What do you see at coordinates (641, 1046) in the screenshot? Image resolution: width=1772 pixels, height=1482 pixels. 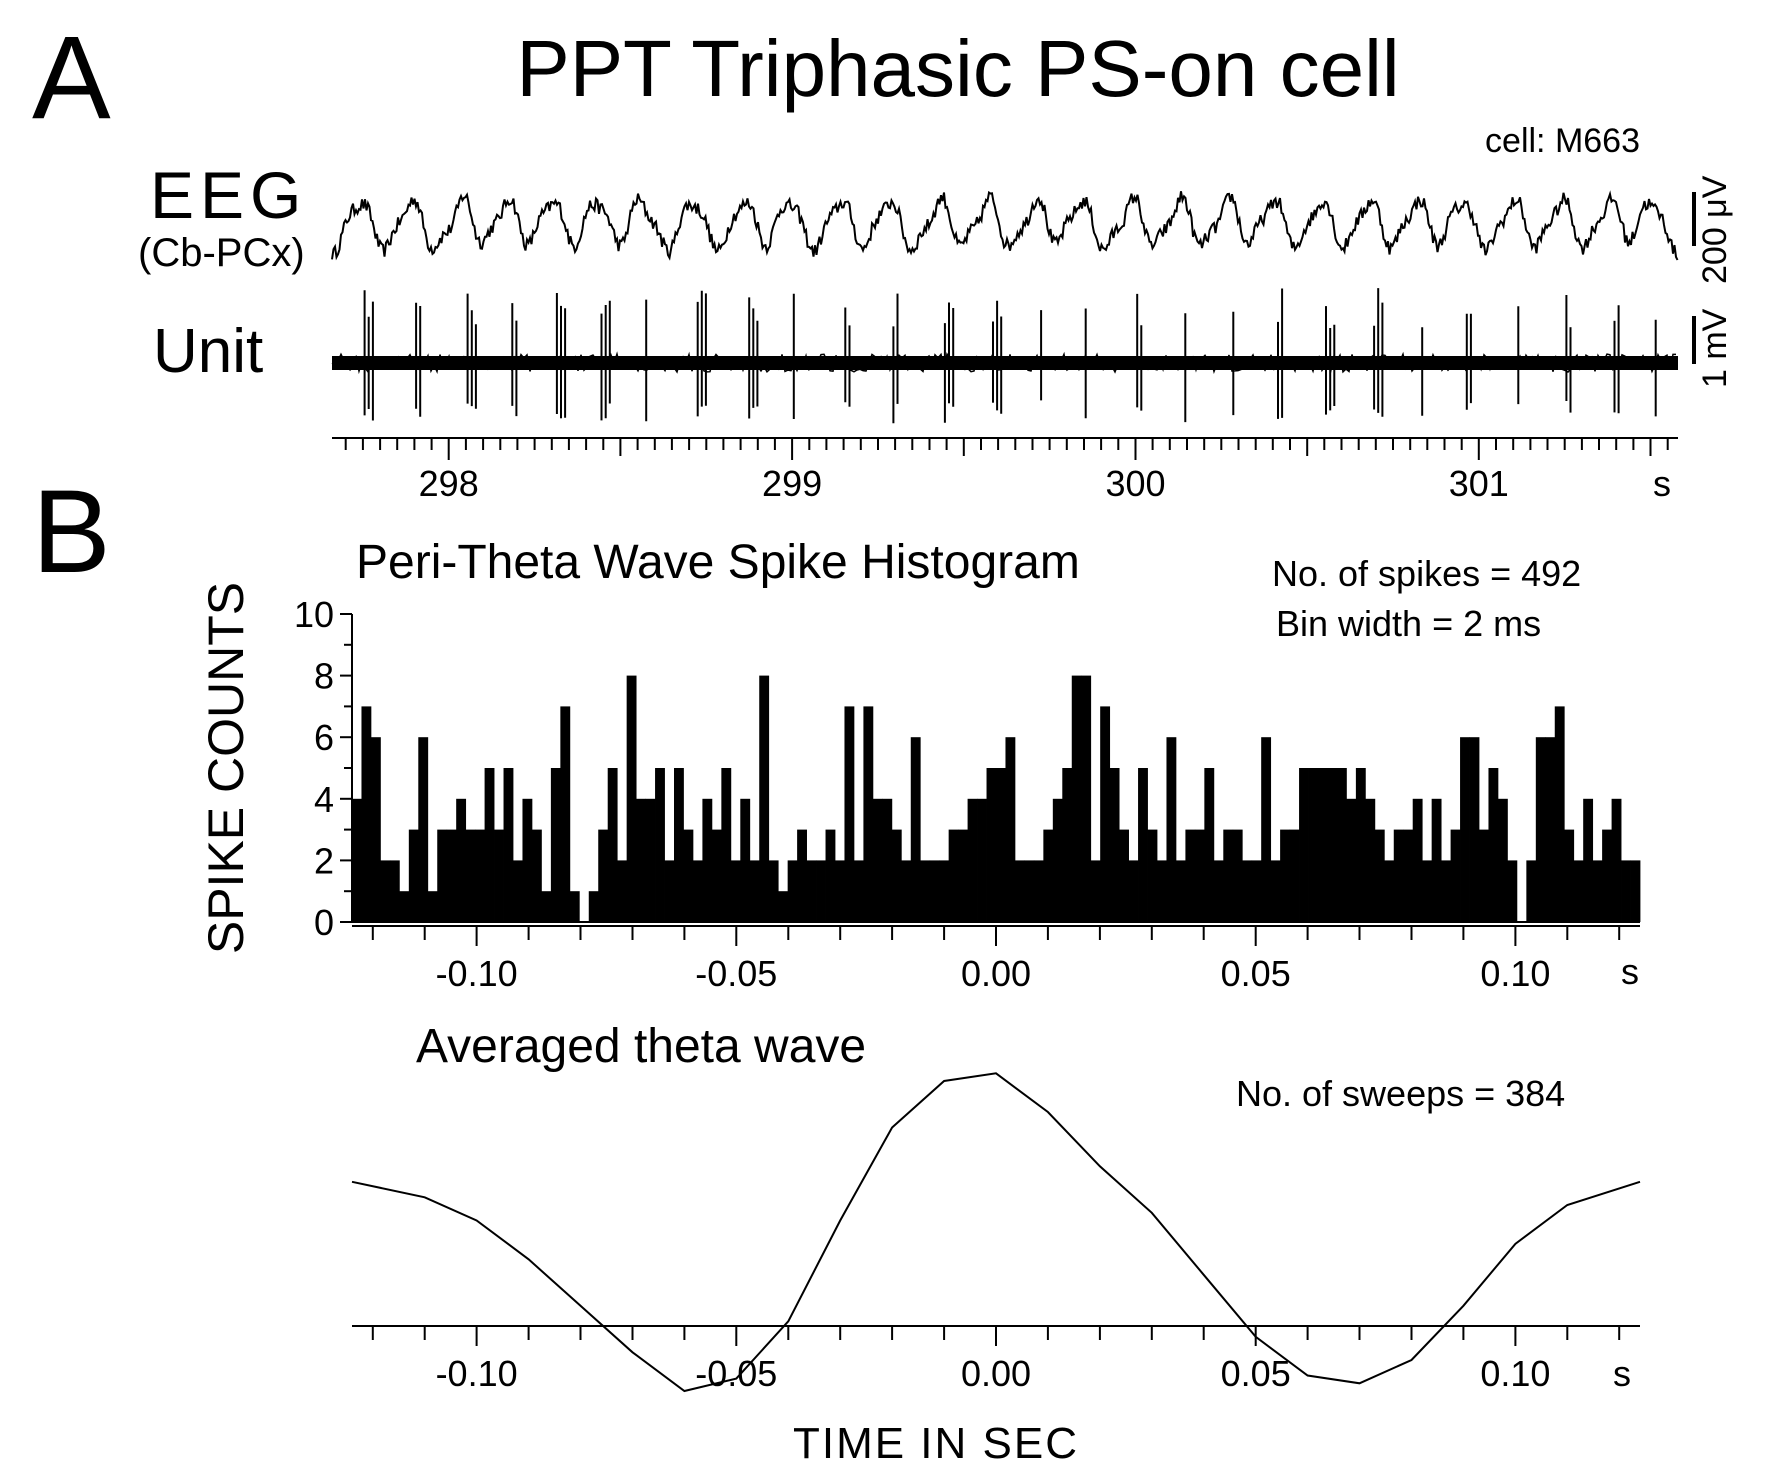 I see `average-title: Averaged theta wave` at bounding box center [641, 1046].